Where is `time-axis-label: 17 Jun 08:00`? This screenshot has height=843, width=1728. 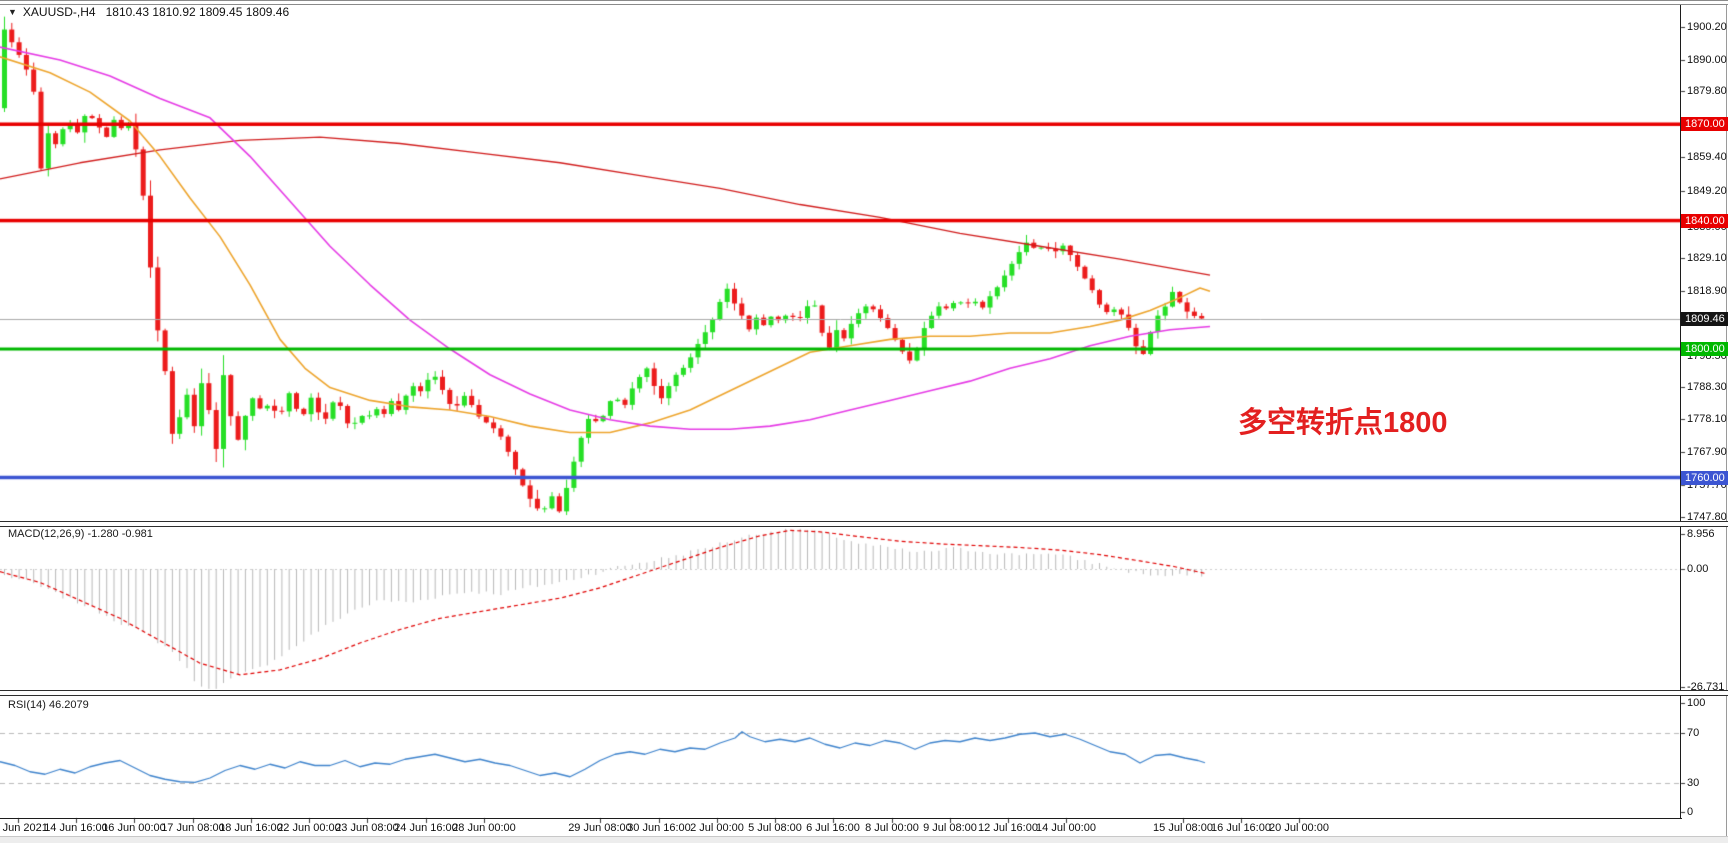
time-axis-label: 17 Jun 08:00 is located at coordinates (193, 828).